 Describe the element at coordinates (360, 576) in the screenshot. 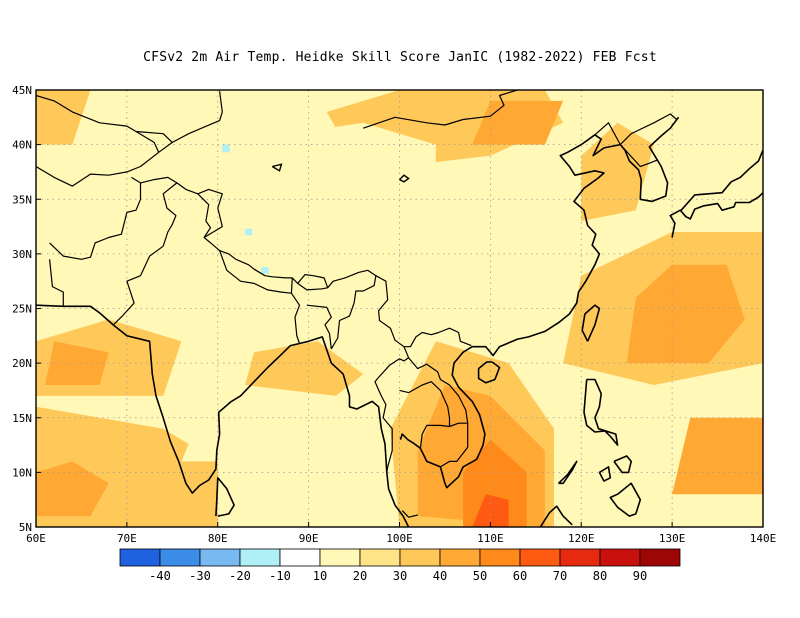

I see `colorbar-label: 20` at that location.